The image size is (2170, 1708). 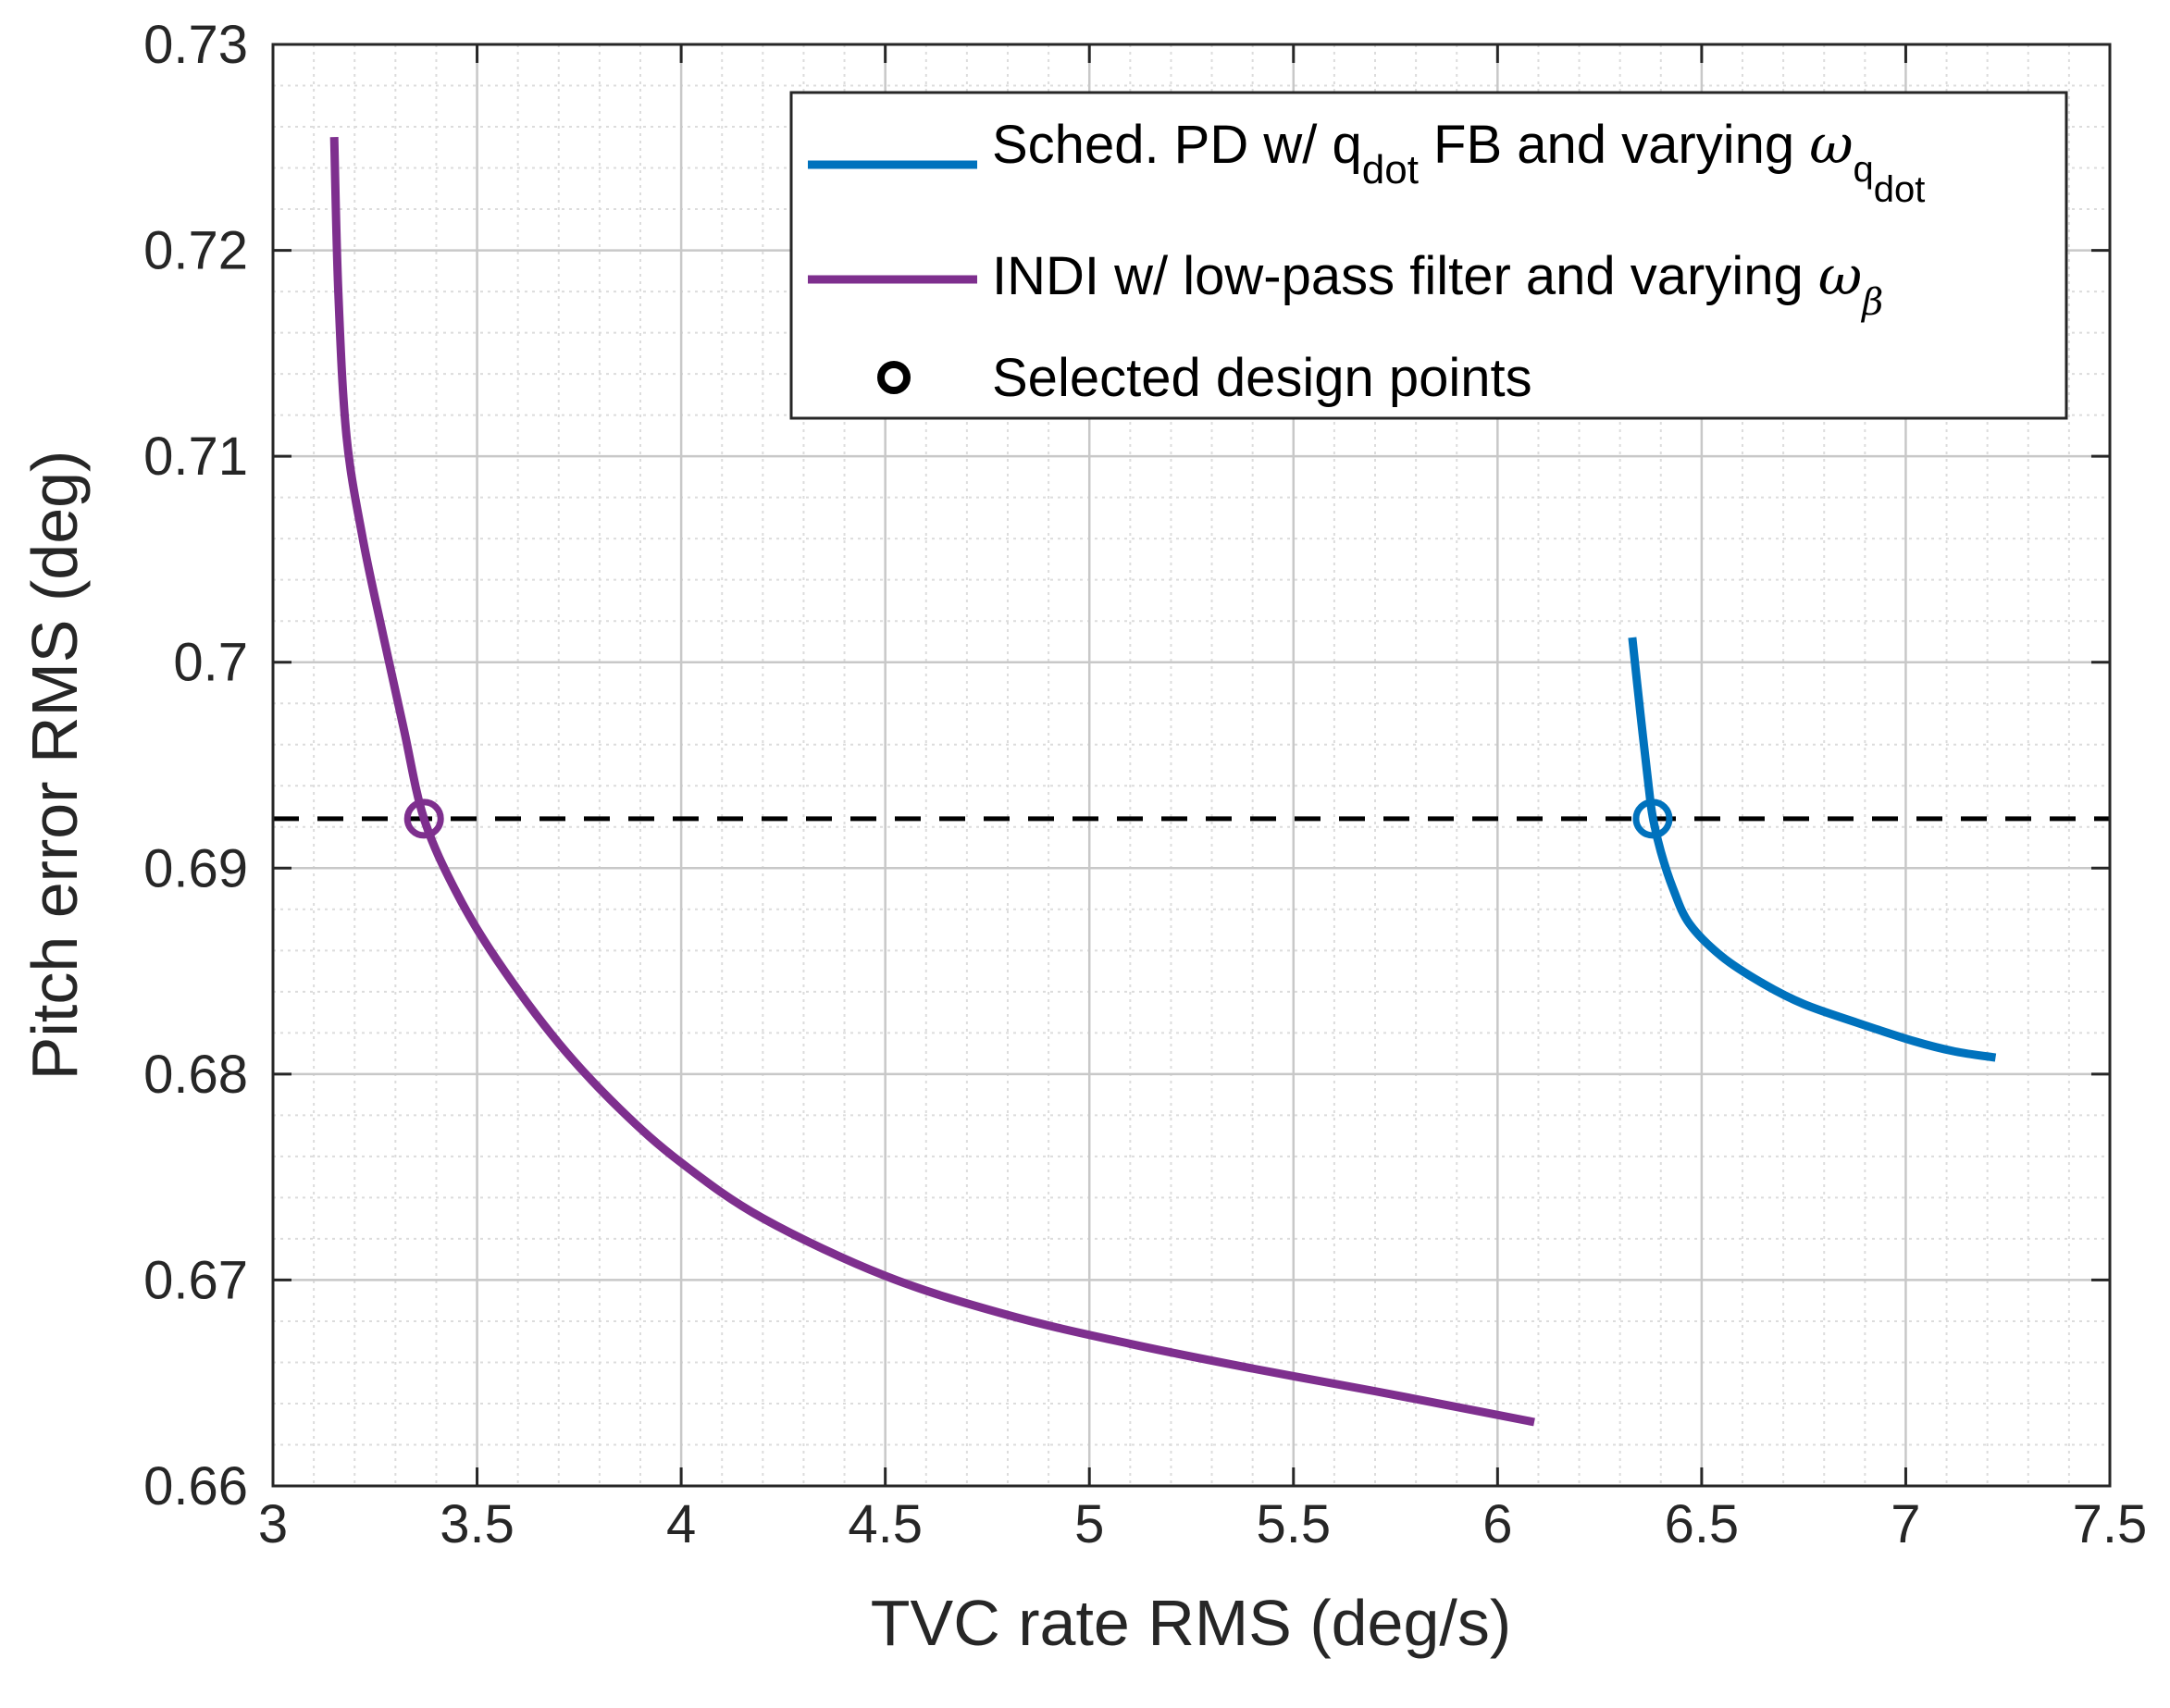 What do you see at coordinates (423, 818) in the screenshot?
I see `indi-design-point-marker` at bounding box center [423, 818].